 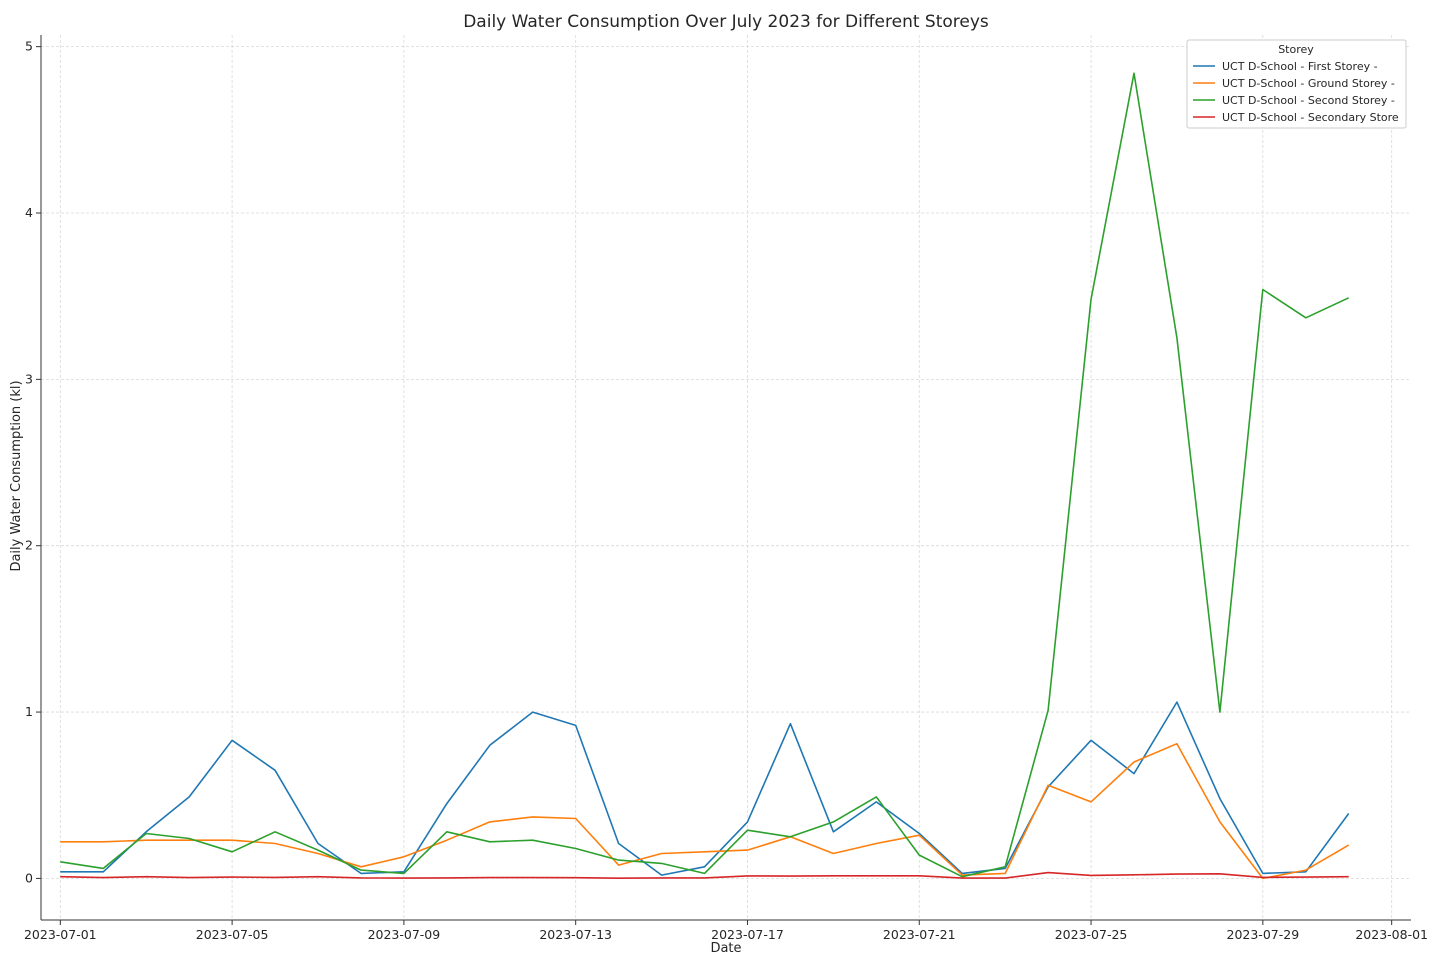 I want to click on x-tick-label: 2023-07-17, so click(x=747, y=934).